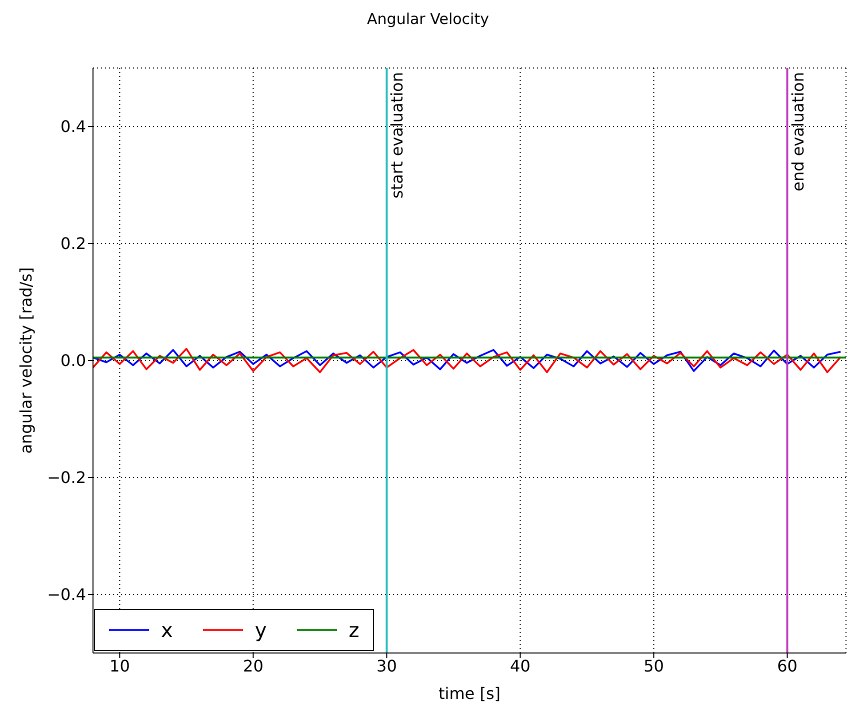 The width and height of the screenshot is (848, 707). What do you see at coordinates (26, 360) in the screenshot?
I see `y-axis-title: angular velocity [rad/s]` at bounding box center [26, 360].